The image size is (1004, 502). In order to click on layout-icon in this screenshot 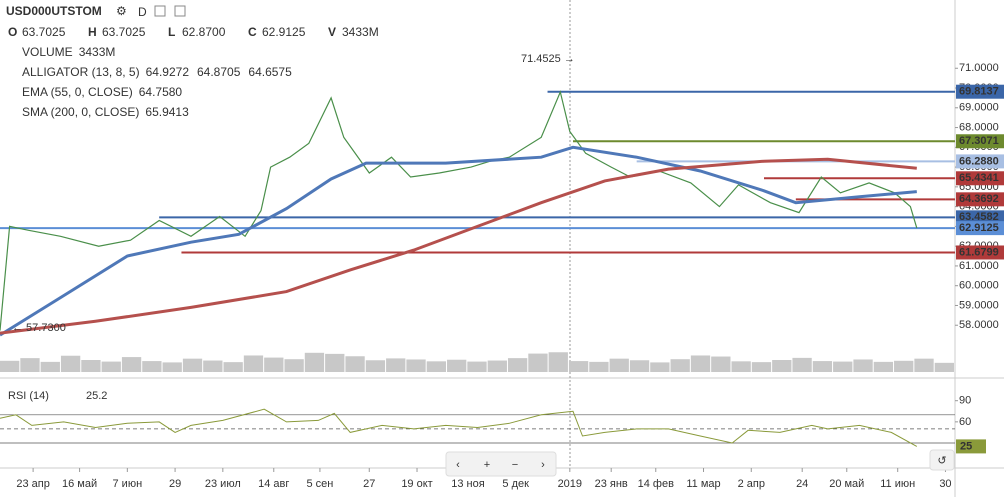, I will do `click(180, 11)`.